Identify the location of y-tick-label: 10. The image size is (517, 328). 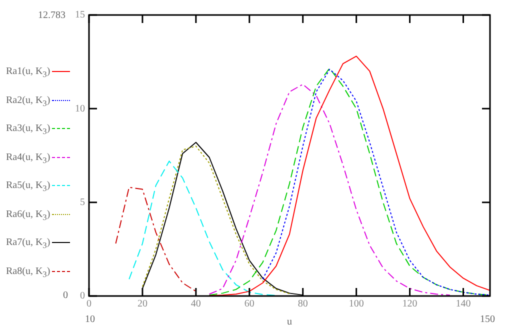
(80, 108).